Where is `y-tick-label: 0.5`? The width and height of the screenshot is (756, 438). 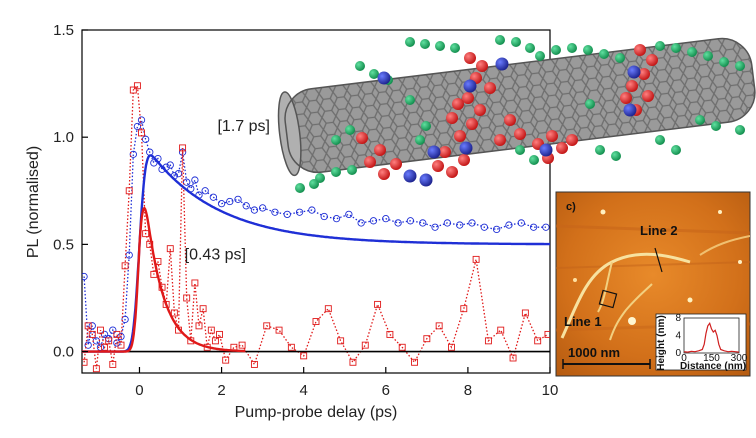
y-tick-label: 0.5 is located at coordinates (63, 244).